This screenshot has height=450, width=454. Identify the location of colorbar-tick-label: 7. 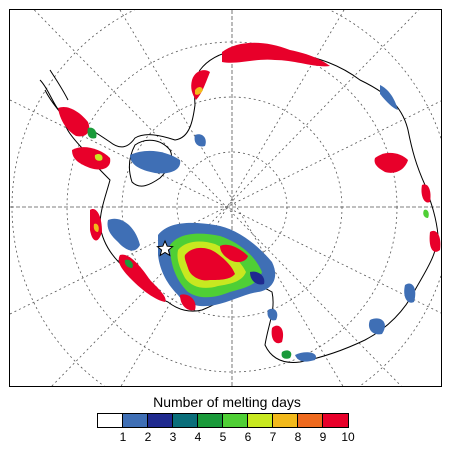
(273, 437).